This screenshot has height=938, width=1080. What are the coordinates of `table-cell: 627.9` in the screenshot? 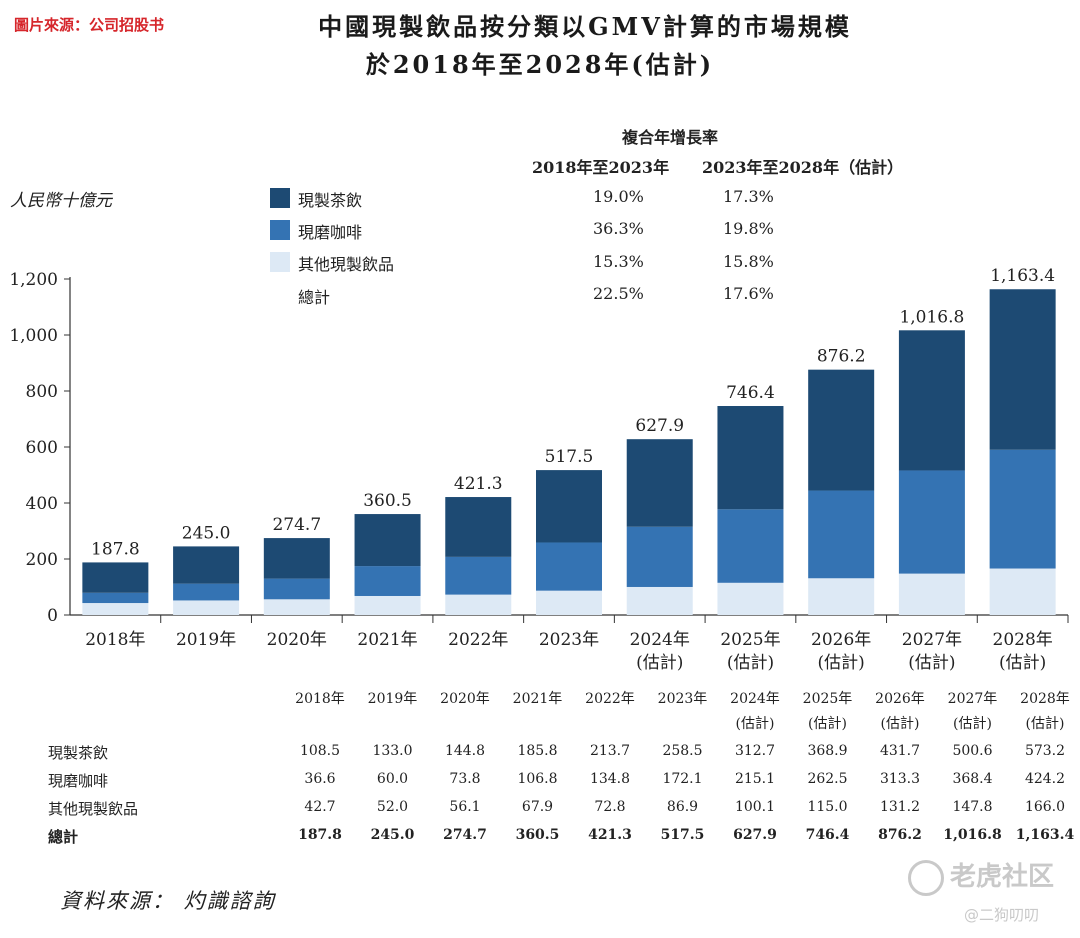 It's located at (755, 835).